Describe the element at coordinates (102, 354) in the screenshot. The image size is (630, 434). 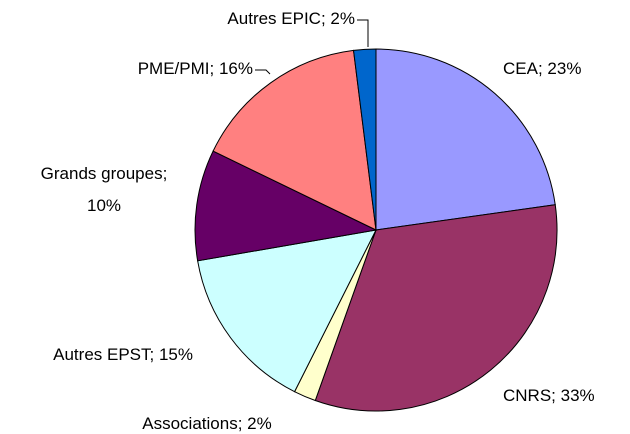
I see `category-name: Autres EPST` at that location.